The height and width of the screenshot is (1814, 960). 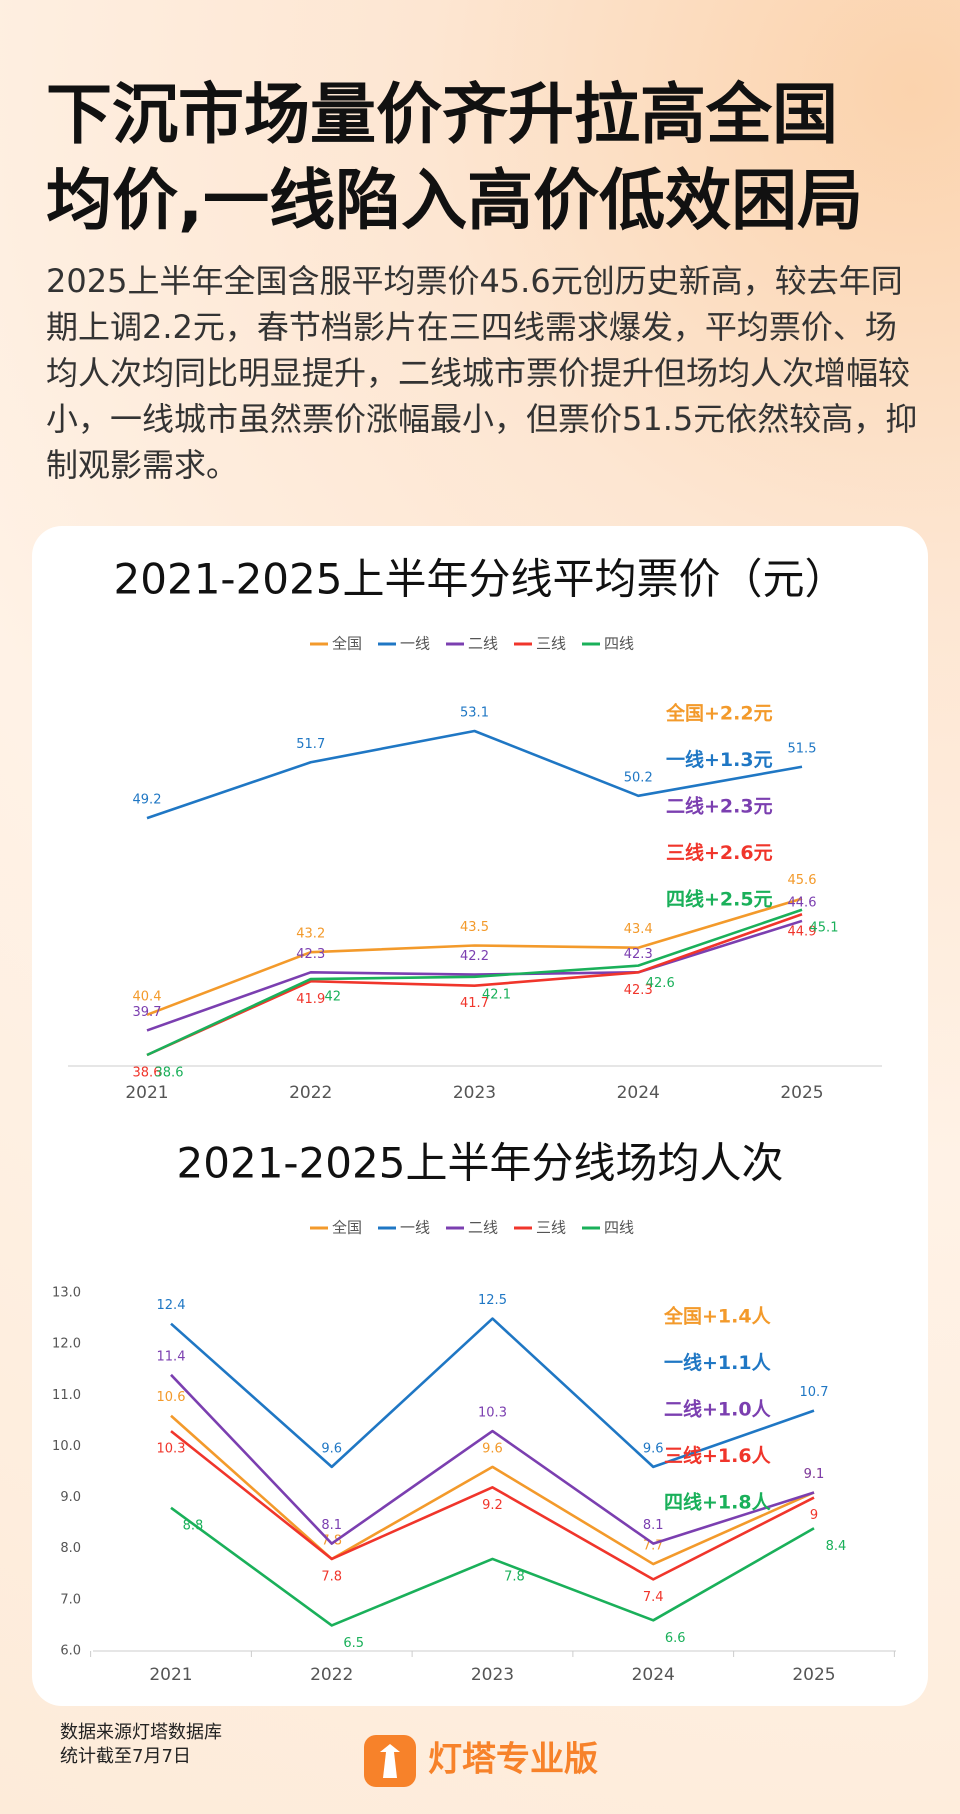 What do you see at coordinates (474, 927) in the screenshot?
I see `data-label: 43.5` at bounding box center [474, 927].